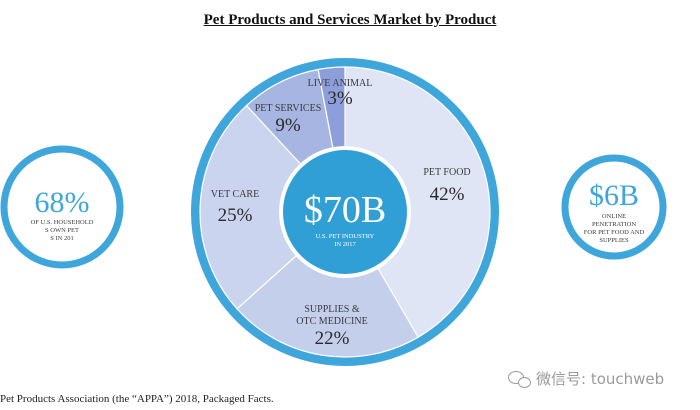 The height and width of the screenshot is (410, 700). Describe the element at coordinates (520, 379) in the screenshot. I see `wechat-icon` at that location.